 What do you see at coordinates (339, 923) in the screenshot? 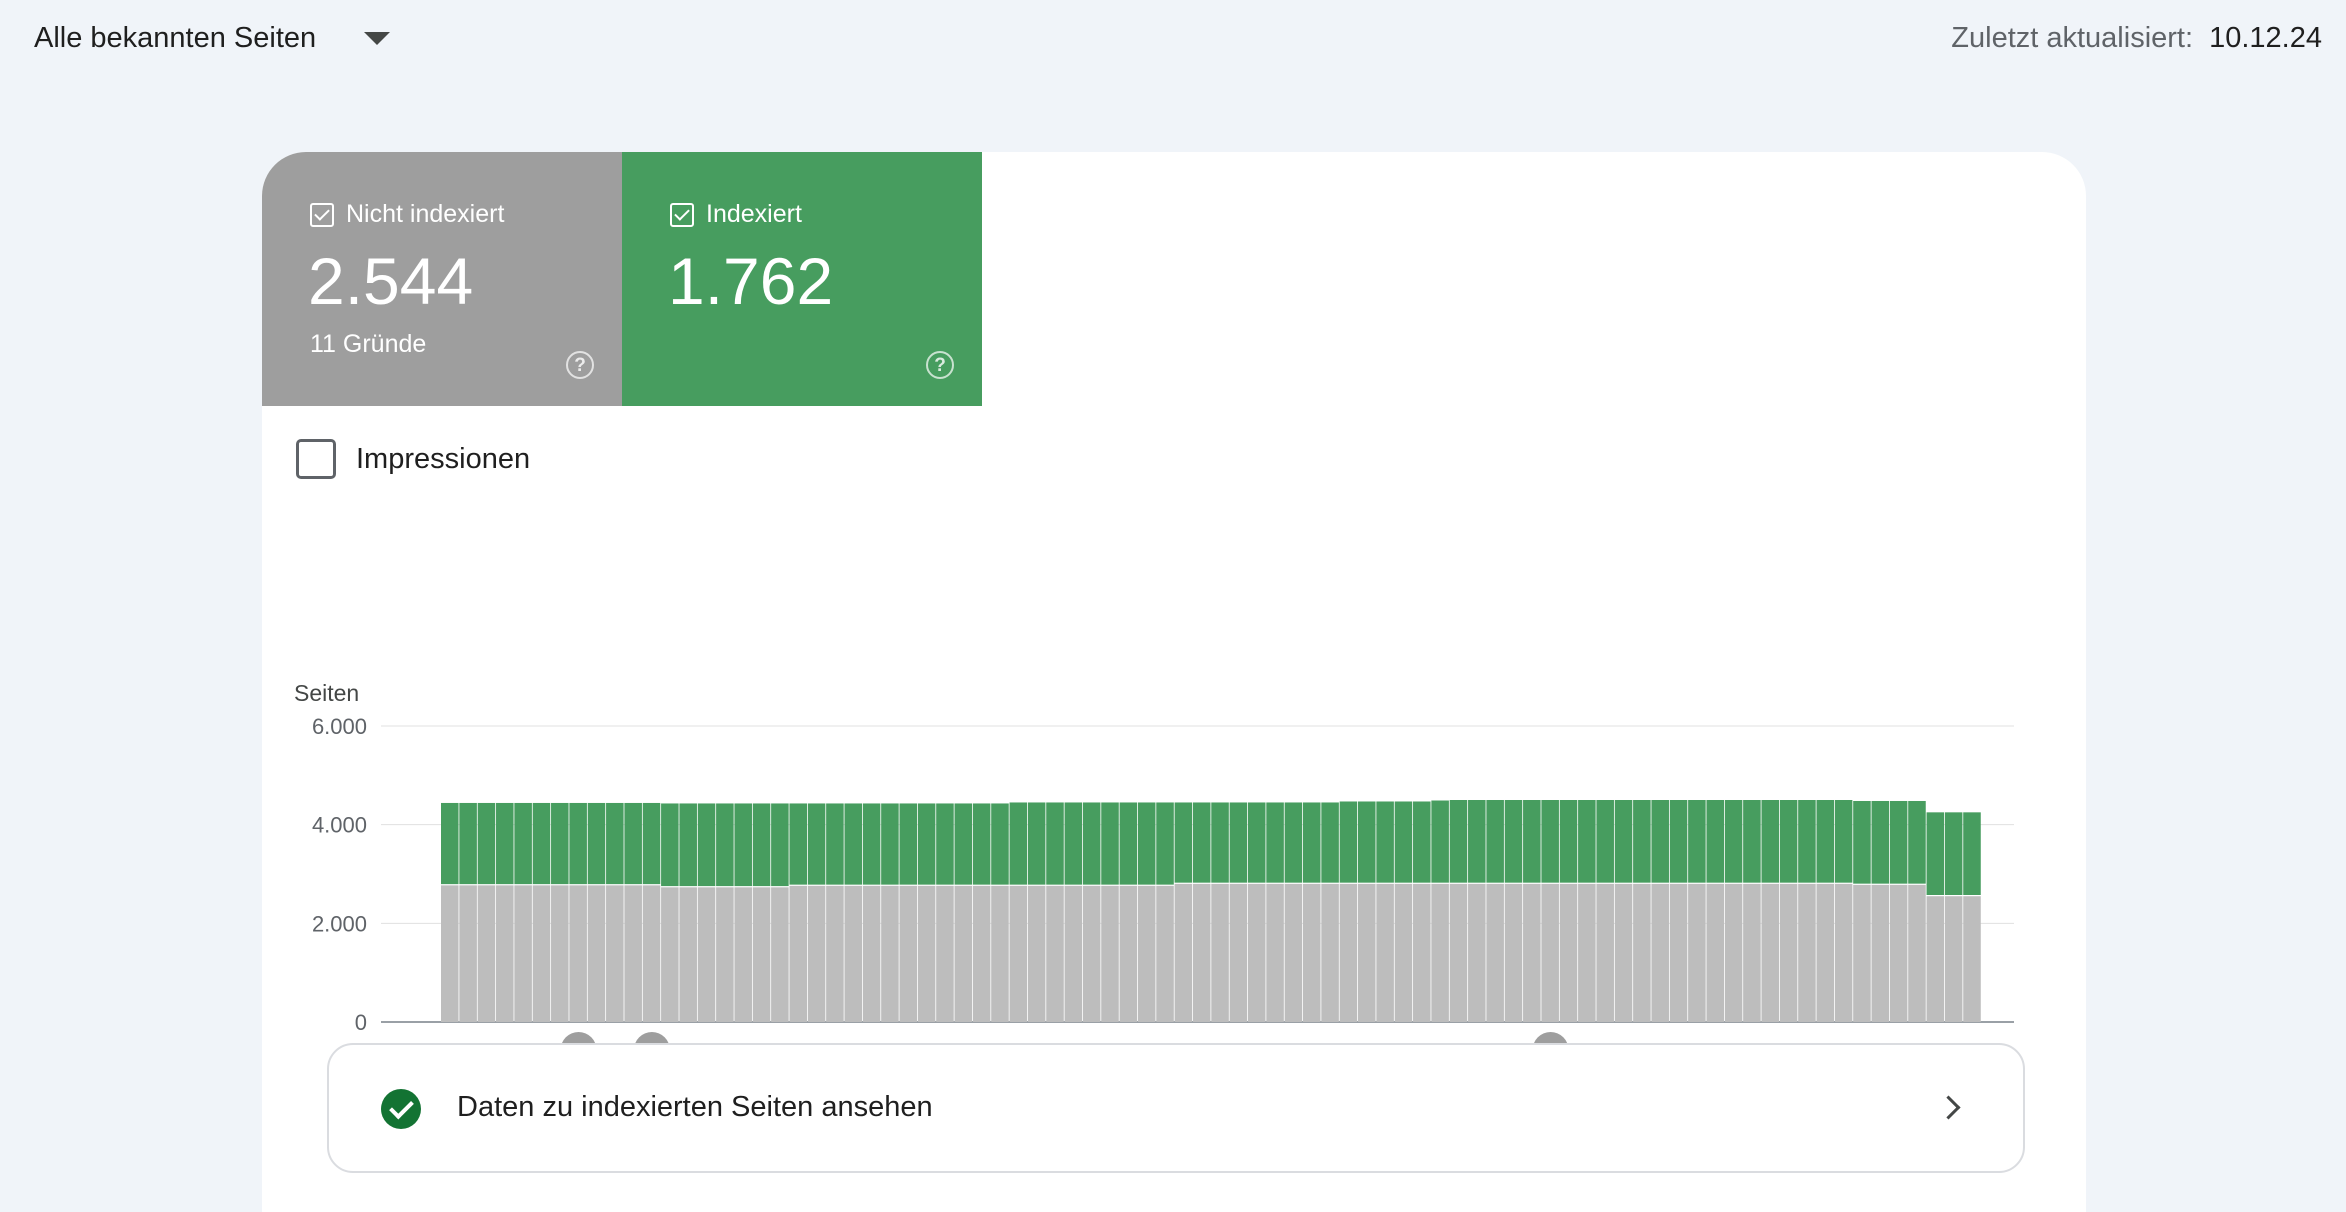
I see `y-tick-label: 2.000` at bounding box center [339, 923].